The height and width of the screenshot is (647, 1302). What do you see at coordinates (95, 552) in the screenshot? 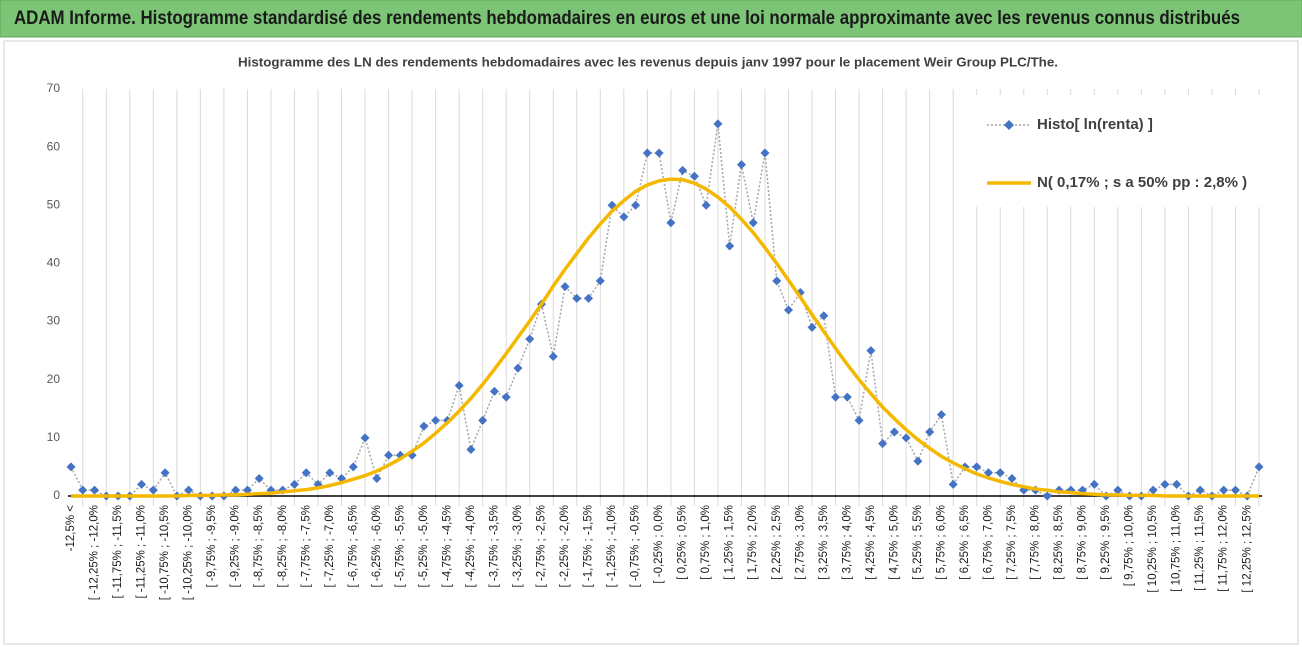
I see `x-tick-label: [ -12,25% ; -12,0%` at bounding box center [95, 552].